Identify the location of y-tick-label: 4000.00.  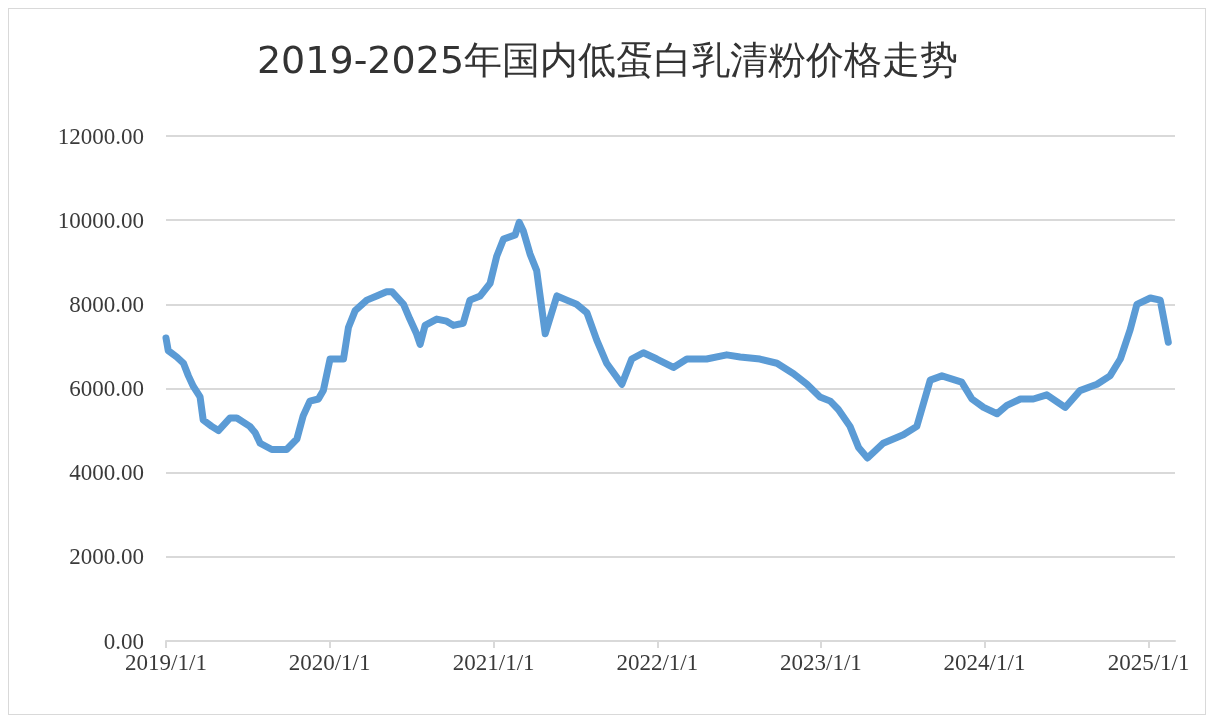
(106, 473).